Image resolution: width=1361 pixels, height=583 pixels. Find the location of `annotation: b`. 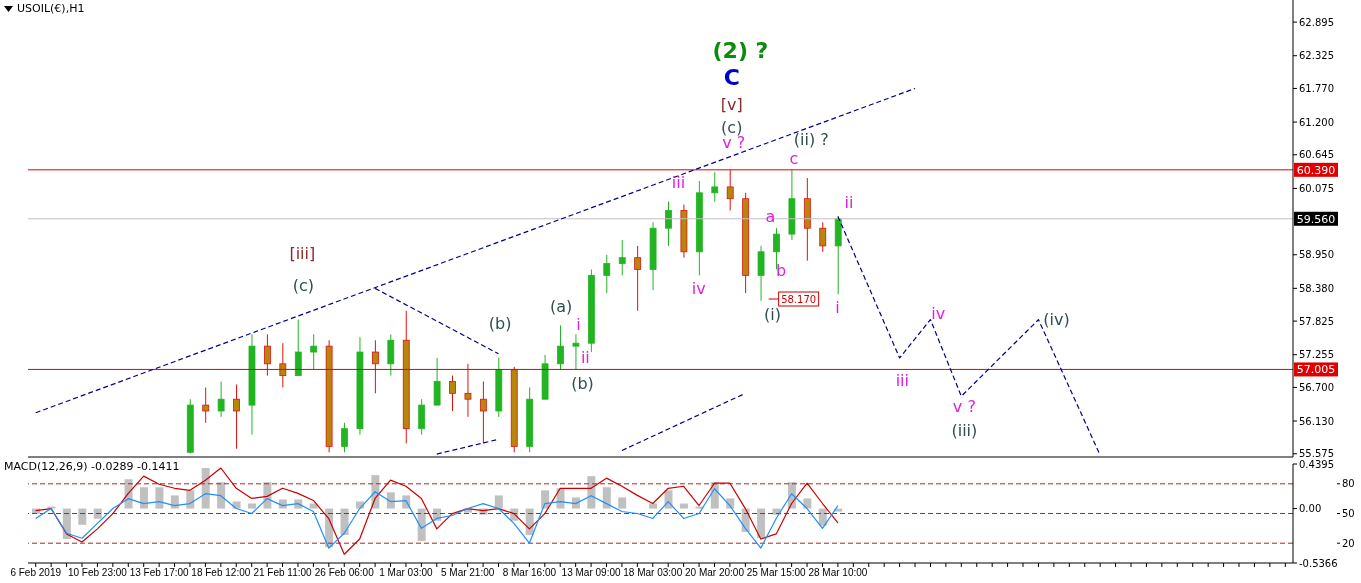

annotation: b is located at coordinates (781, 270).